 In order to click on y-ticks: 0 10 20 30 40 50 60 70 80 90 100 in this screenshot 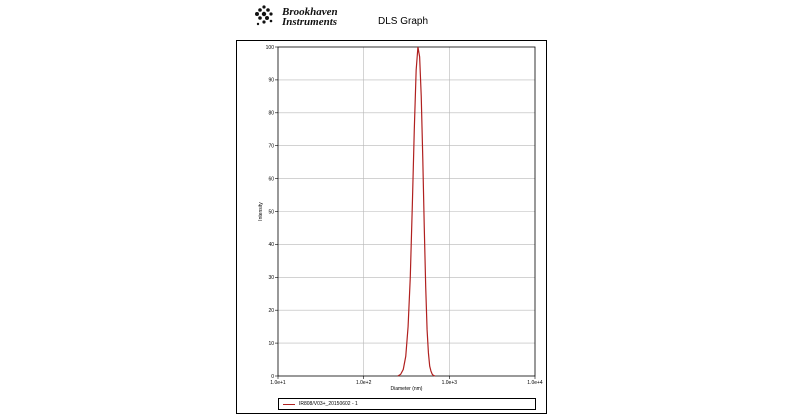, I will do `click(272, 212)`.